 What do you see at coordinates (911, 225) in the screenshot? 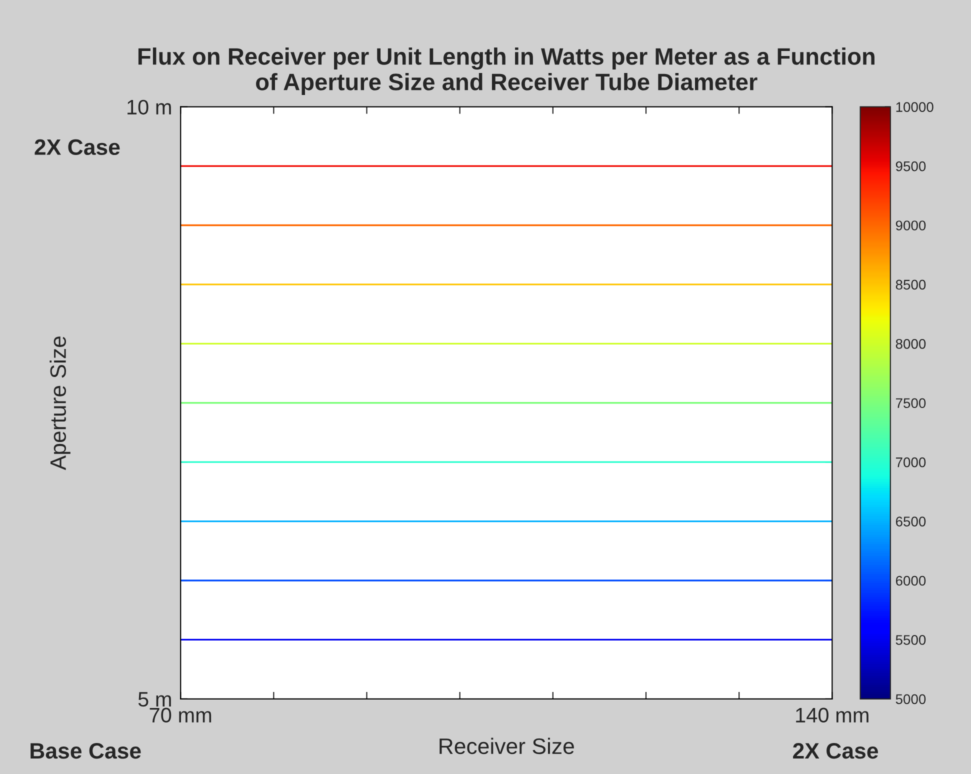
I see `color-bar-label: 9000` at bounding box center [911, 225].